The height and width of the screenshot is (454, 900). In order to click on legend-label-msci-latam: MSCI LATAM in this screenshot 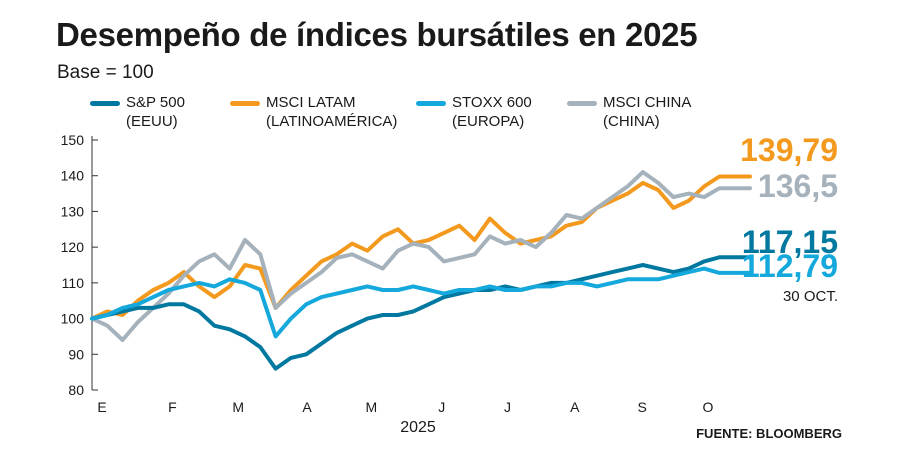, I will do `click(311, 102)`.